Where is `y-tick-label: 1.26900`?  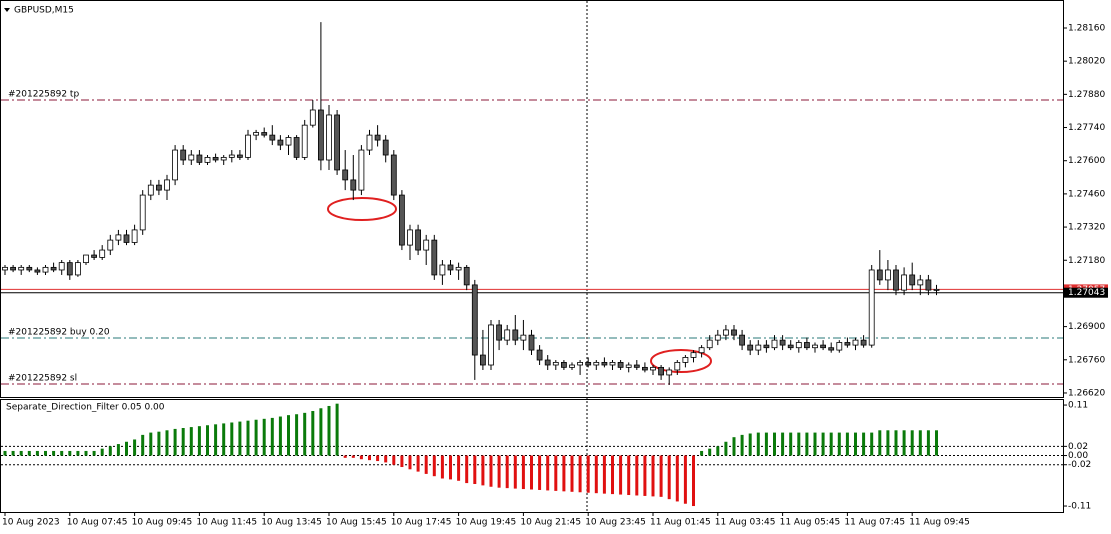
y-tick-label: 1.26900 is located at coordinates (1086, 327).